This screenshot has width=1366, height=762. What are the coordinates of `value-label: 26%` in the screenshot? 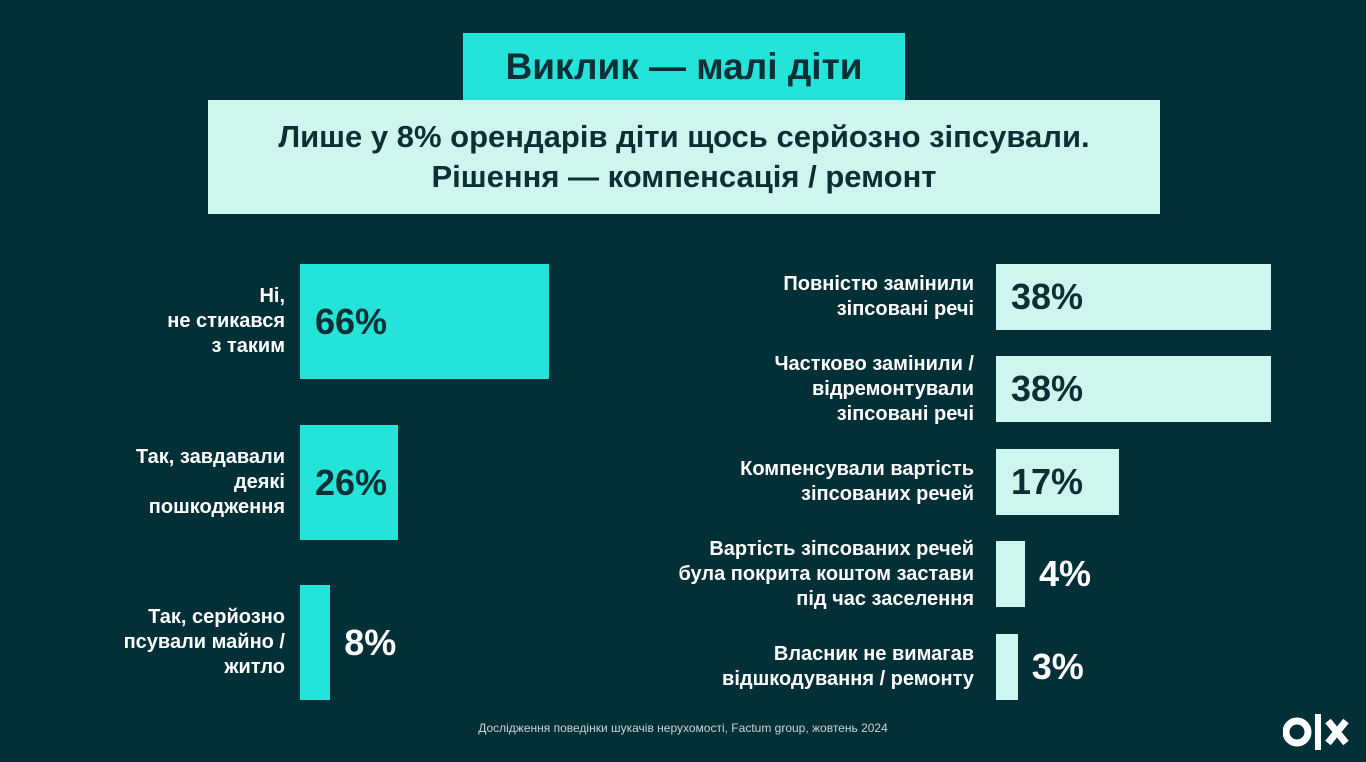 It's located at (351, 482).